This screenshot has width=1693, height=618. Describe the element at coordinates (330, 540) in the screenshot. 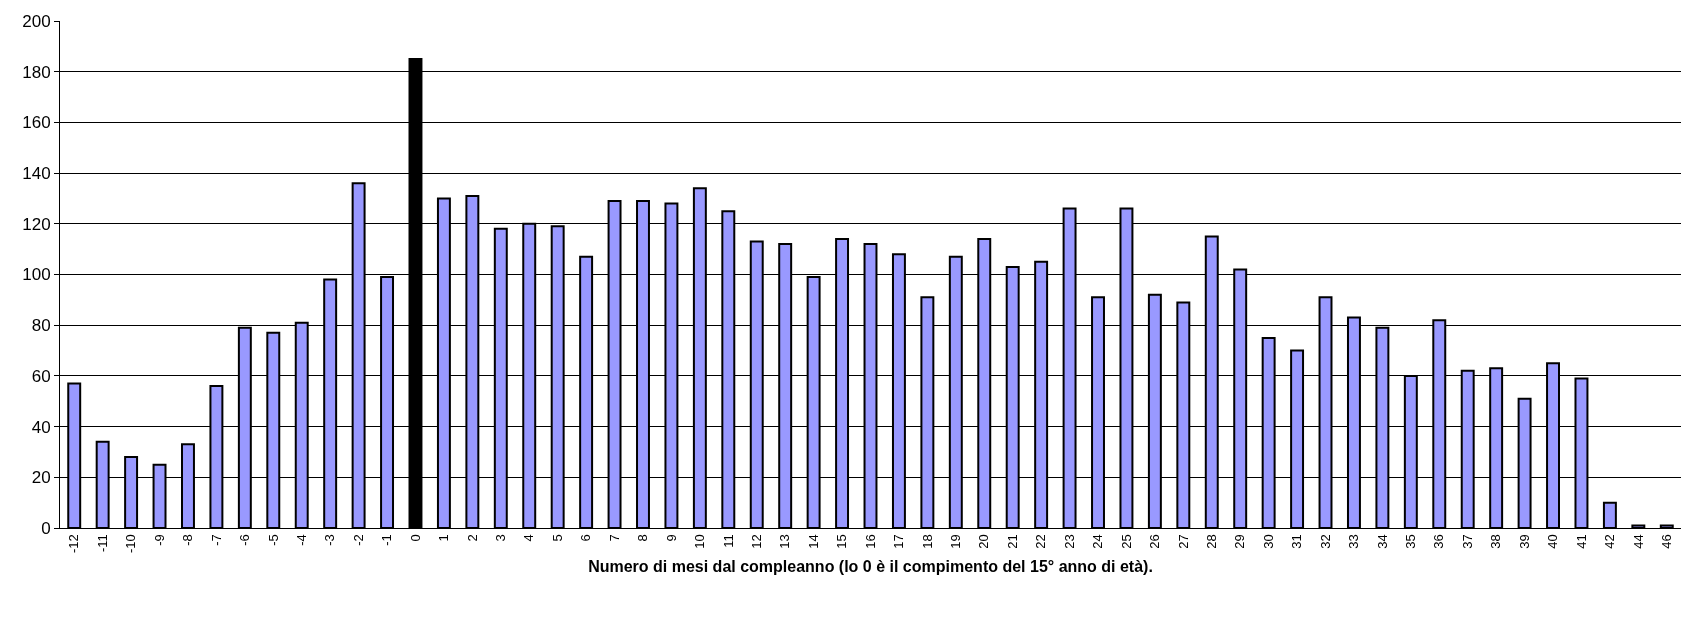

I see `x-tick-label: -3` at that location.